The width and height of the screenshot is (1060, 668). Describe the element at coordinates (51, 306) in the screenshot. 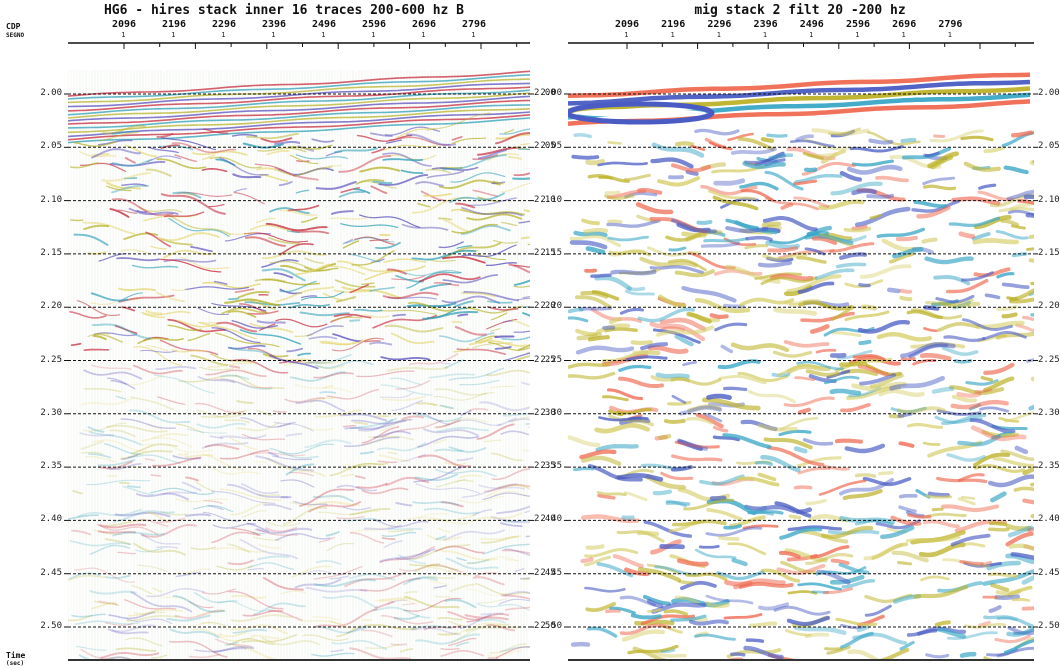

I see `time-tick-label: 2.20` at that location.